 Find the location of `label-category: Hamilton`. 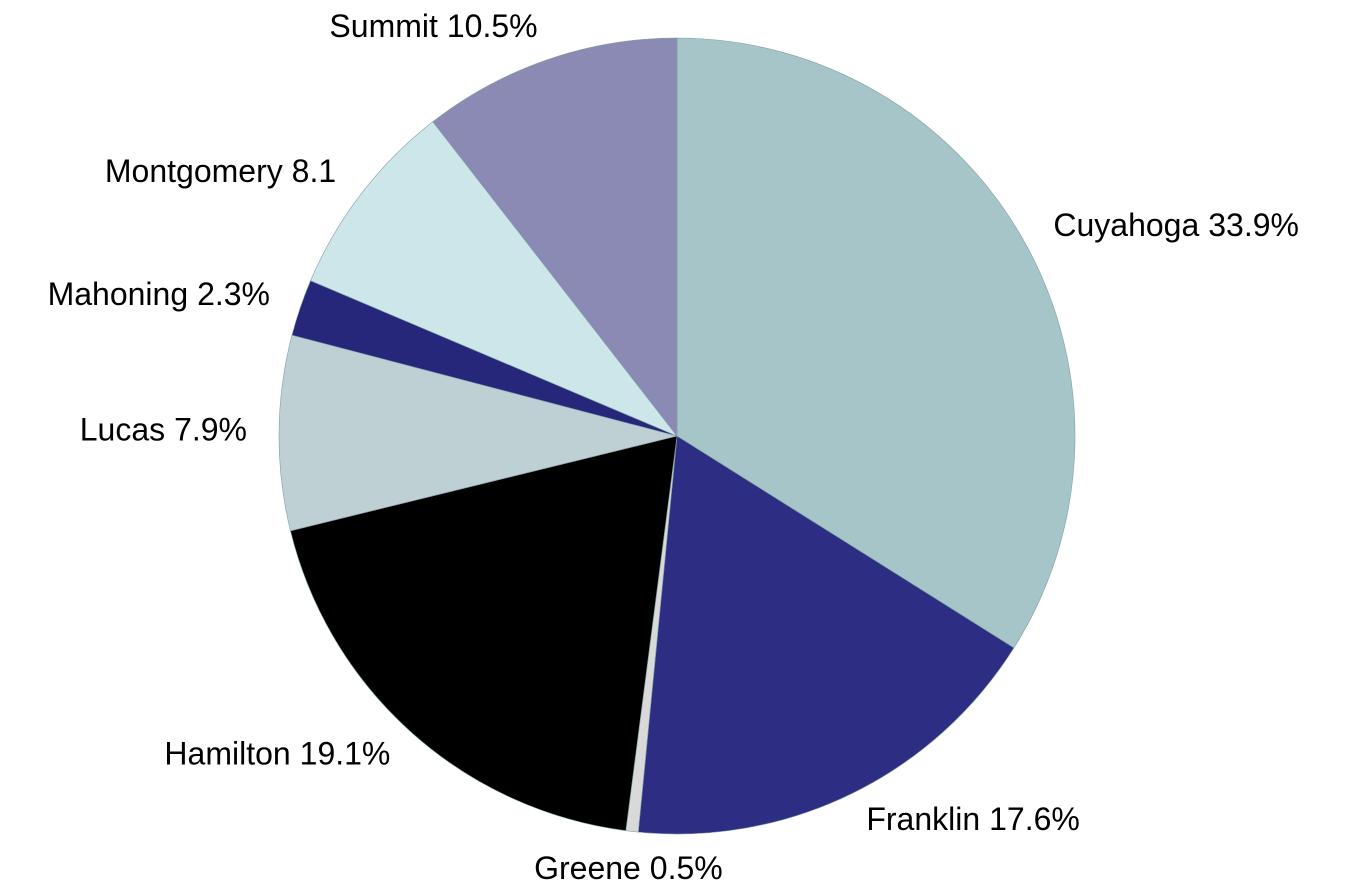

label-category: Hamilton is located at coordinates (227, 754).